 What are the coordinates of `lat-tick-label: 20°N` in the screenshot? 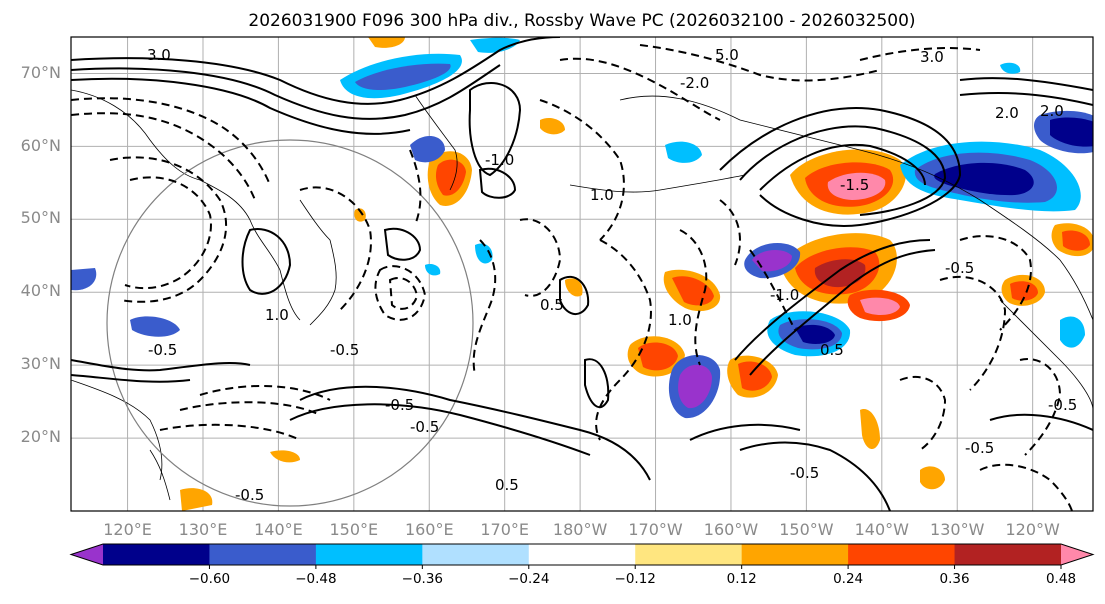 It's located at (41, 436).